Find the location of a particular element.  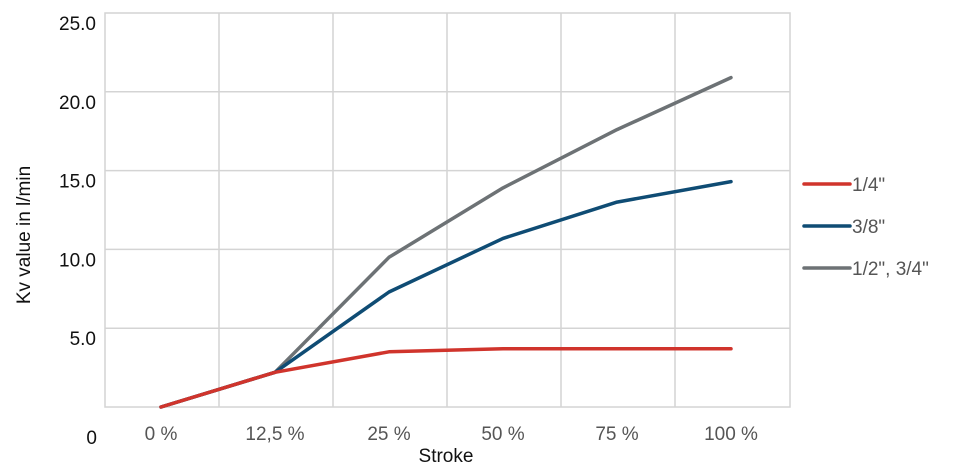

x-tick-label: 0 % is located at coordinates (161, 434).